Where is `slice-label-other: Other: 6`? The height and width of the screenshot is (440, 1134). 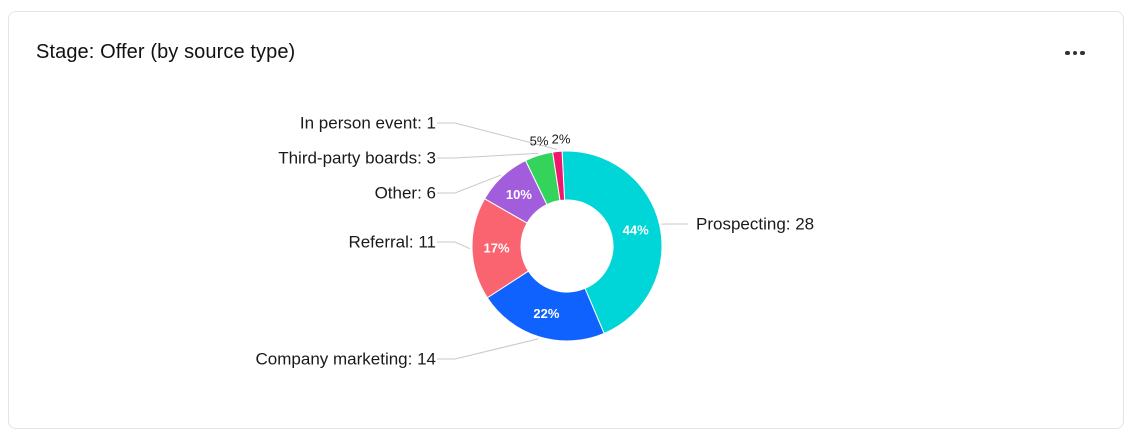
slice-label-other: Other: 6 is located at coordinates (405, 193).